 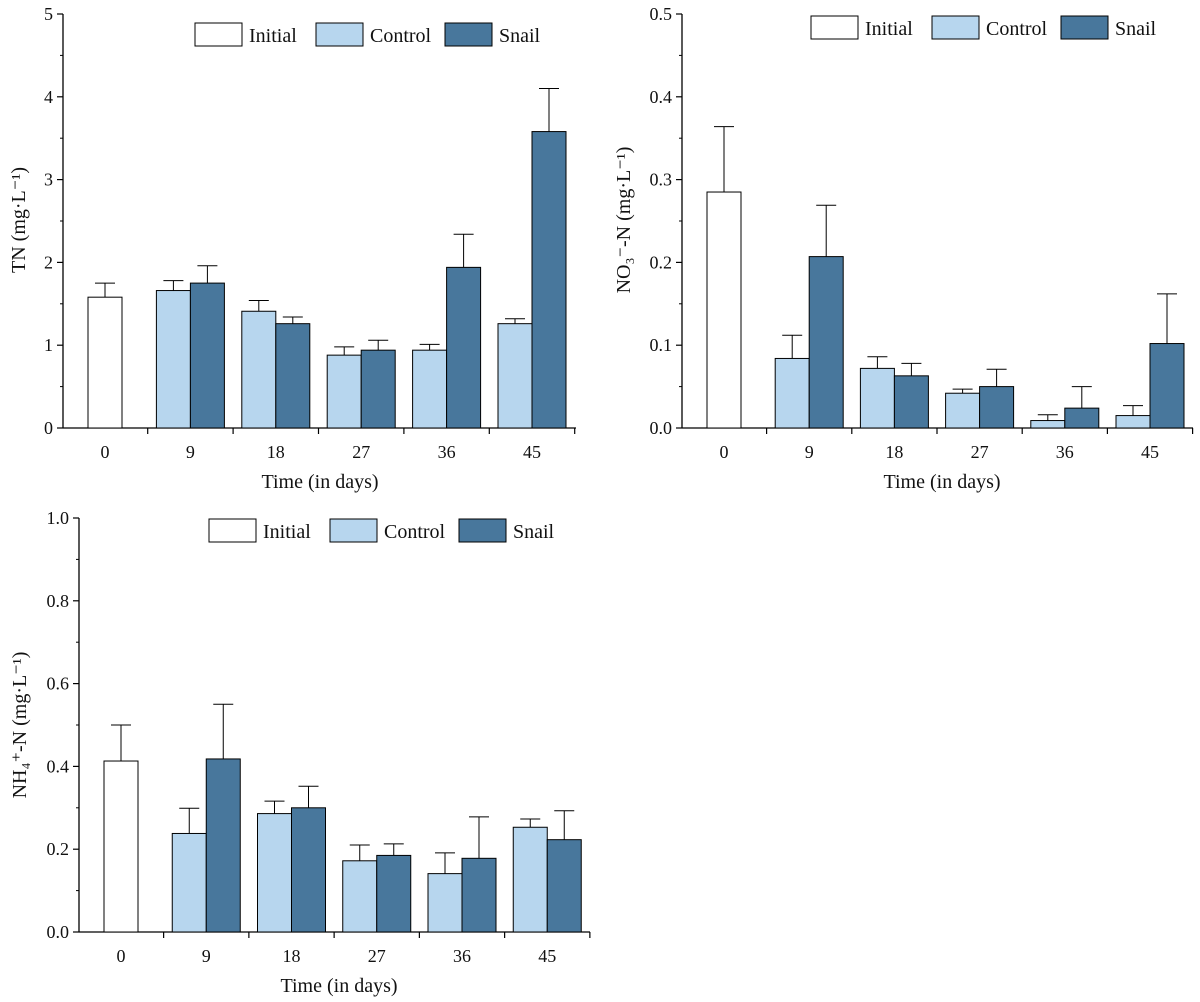 I want to click on y-tick-label: 0.3, so click(x=661, y=180).